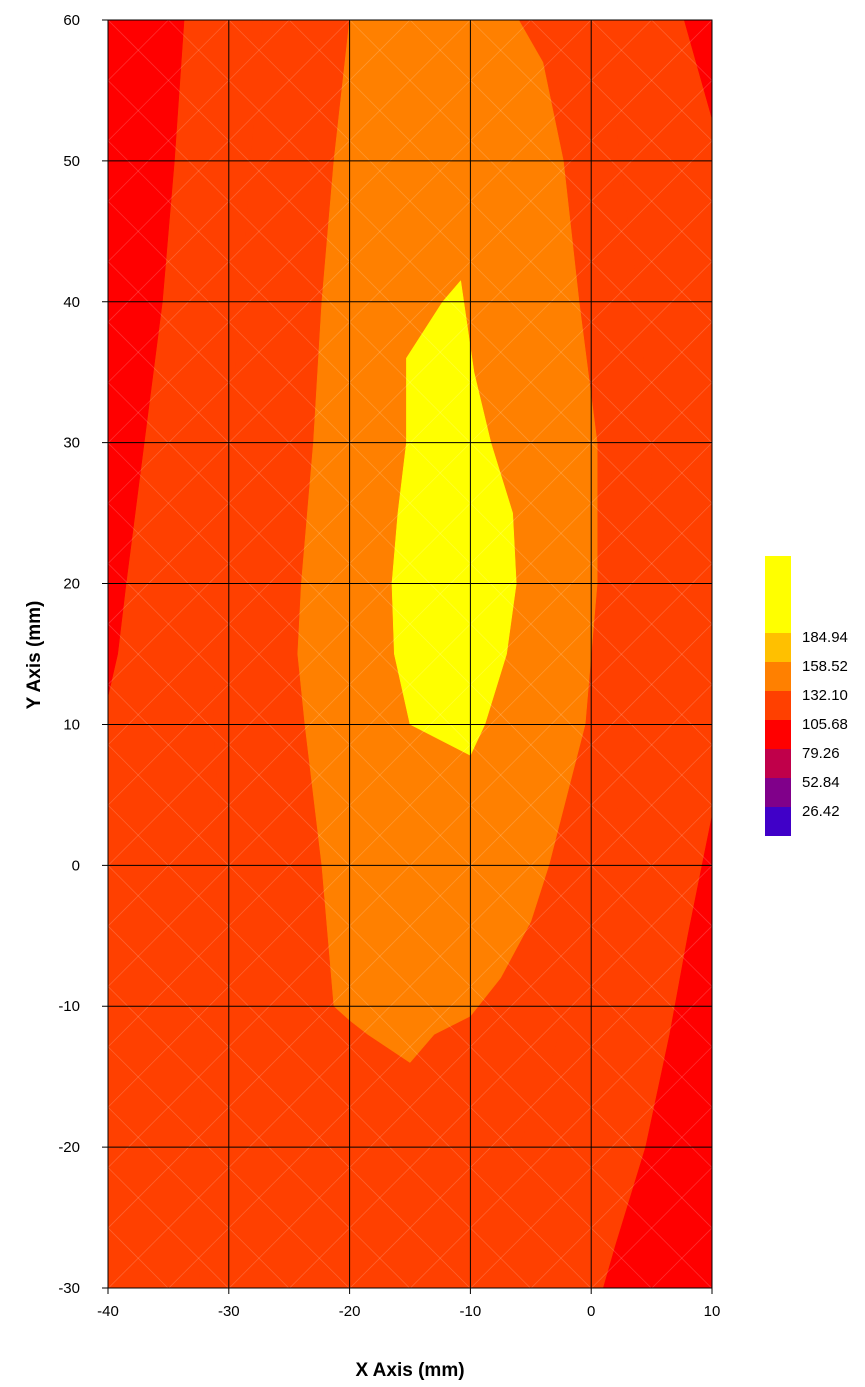  I want to click on legend-label: 158.52, so click(825, 666).